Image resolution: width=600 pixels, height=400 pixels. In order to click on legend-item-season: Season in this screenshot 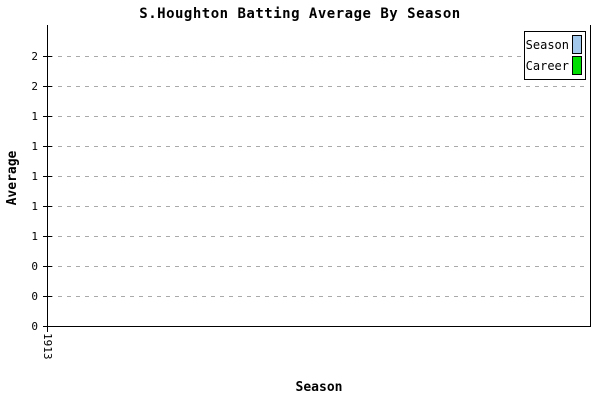, I will do `click(553, 44)`.